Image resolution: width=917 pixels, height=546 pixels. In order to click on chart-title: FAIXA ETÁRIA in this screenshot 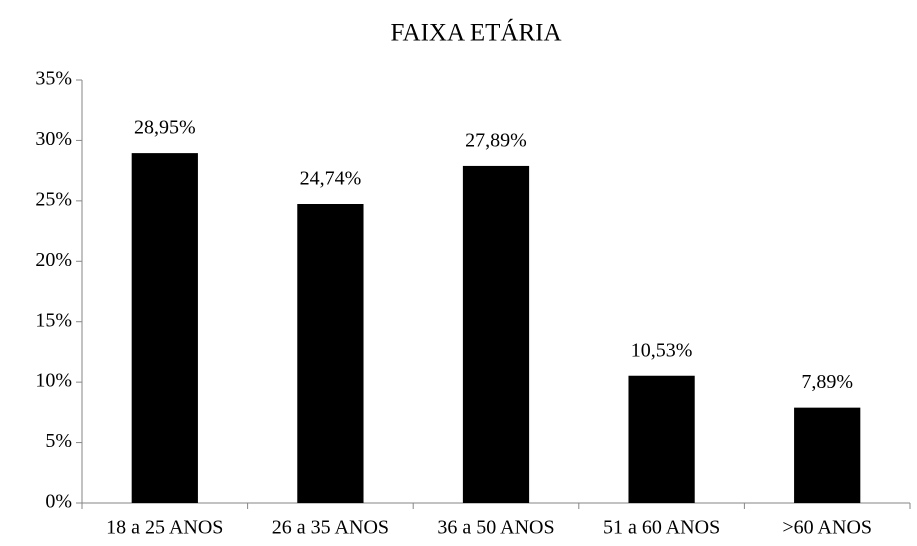, I will do `click(475, 33)`.